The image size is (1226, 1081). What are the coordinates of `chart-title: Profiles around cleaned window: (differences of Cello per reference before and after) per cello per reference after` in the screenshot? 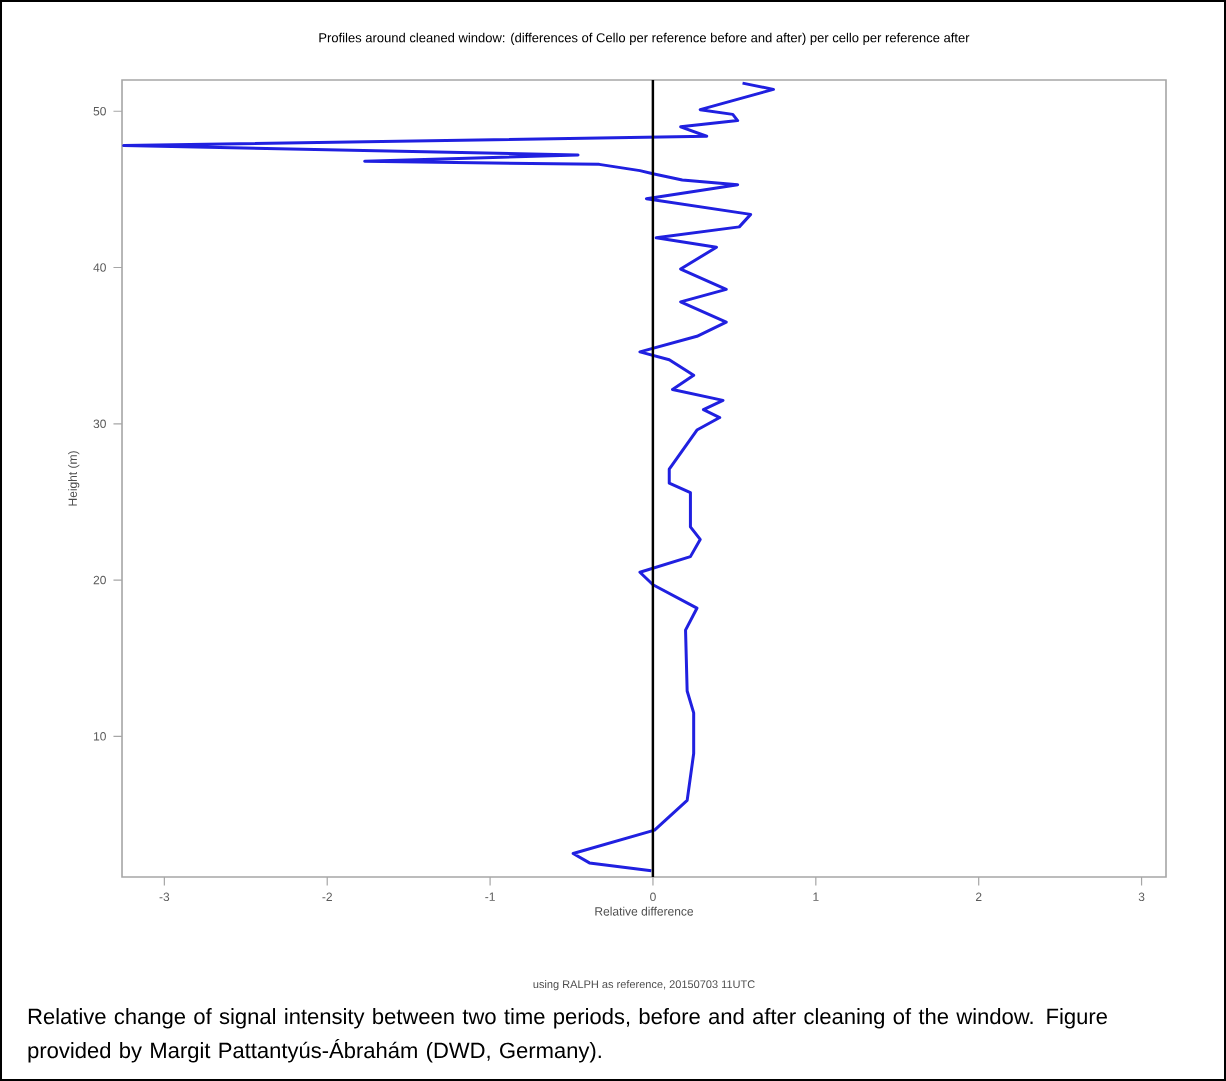 It's located at (644, 38).